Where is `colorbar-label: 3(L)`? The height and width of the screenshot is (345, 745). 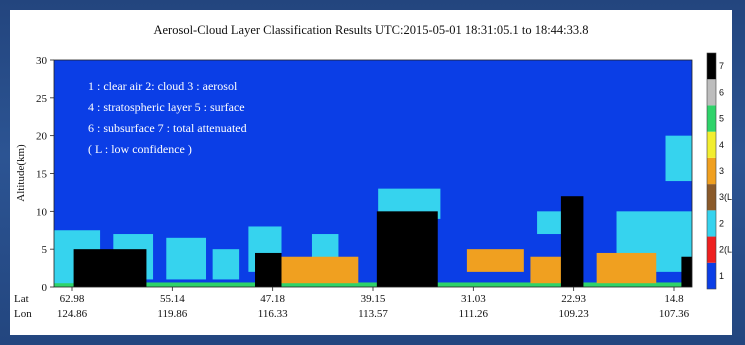
colorbar-label: 3(L) is located at coordinates (725, 197).